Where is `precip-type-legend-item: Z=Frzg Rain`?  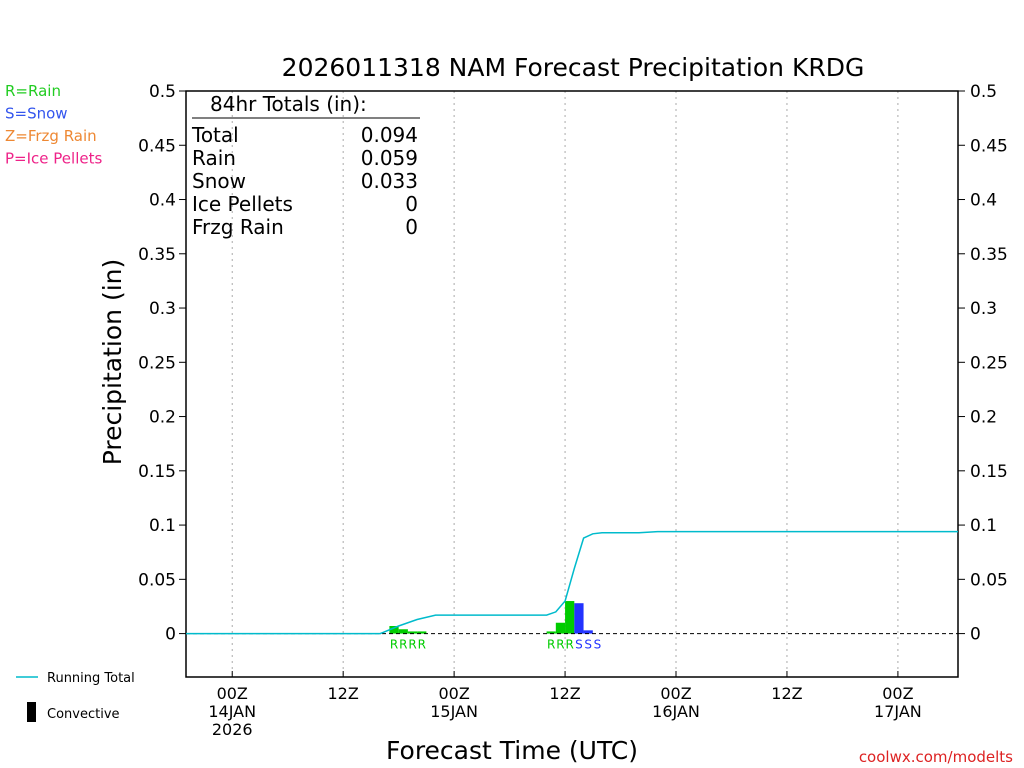
precip-type-legend-item: Z=Frzg Rain is located at coordinates (51, 136).